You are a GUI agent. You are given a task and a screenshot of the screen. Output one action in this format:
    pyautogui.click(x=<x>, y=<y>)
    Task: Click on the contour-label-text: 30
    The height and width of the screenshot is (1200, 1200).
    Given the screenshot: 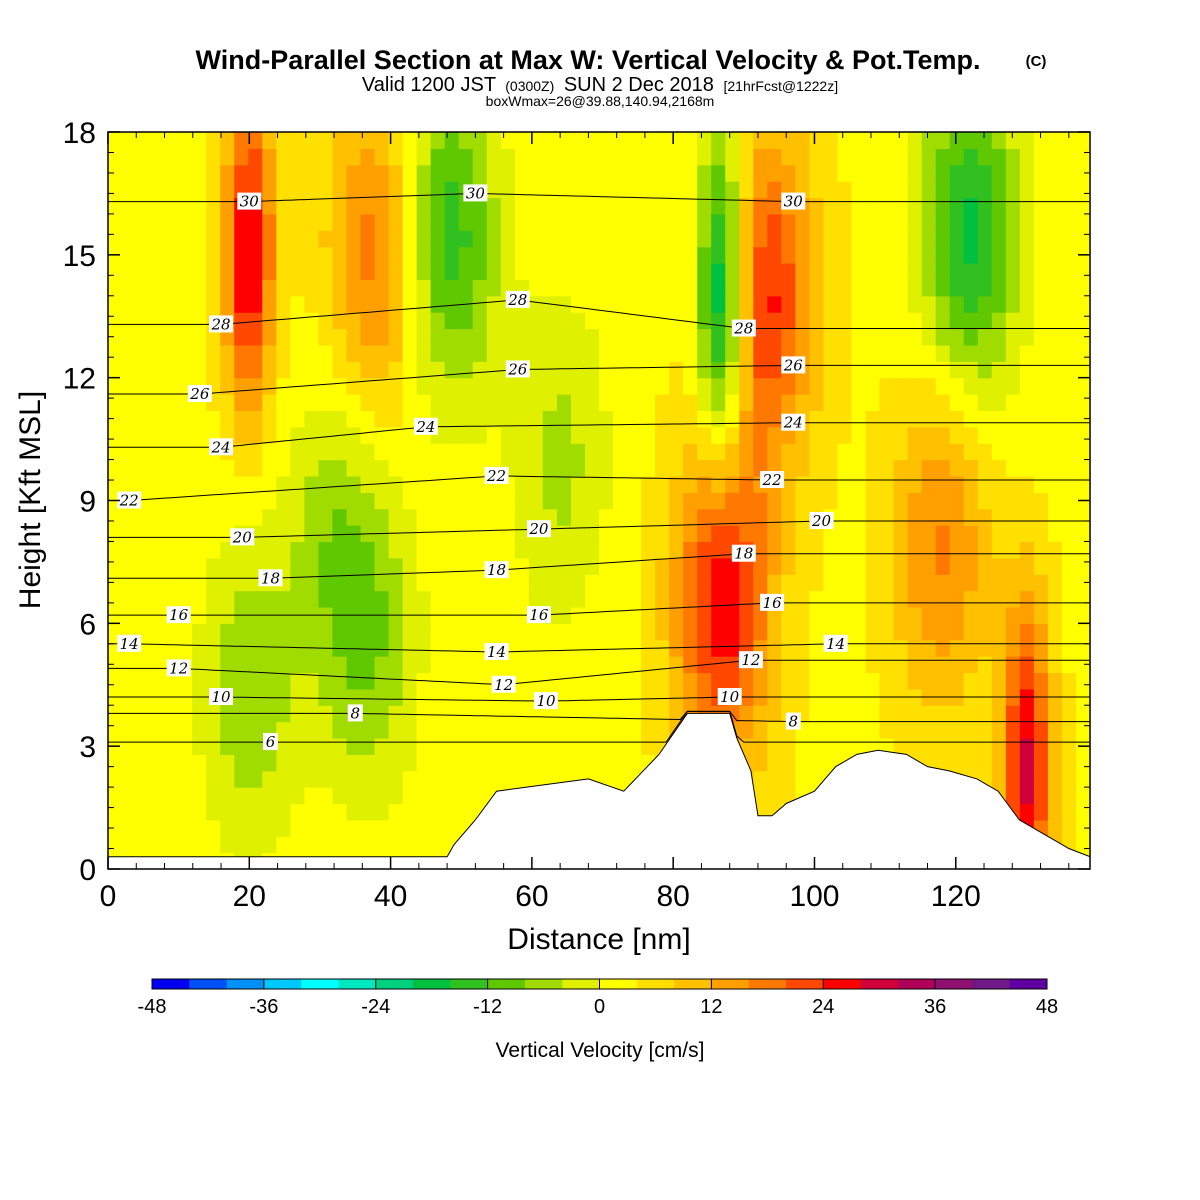 What is the action you would take?
    pyautogui.click(x=476, y=193)
    